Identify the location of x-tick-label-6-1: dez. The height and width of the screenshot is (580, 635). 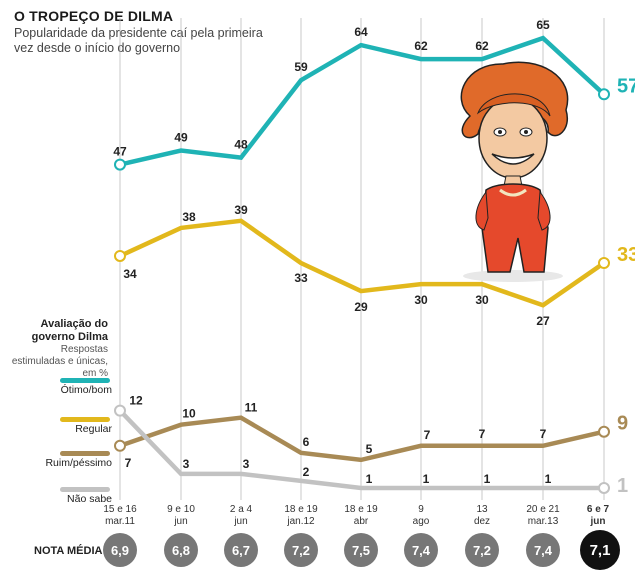
(482, 521).